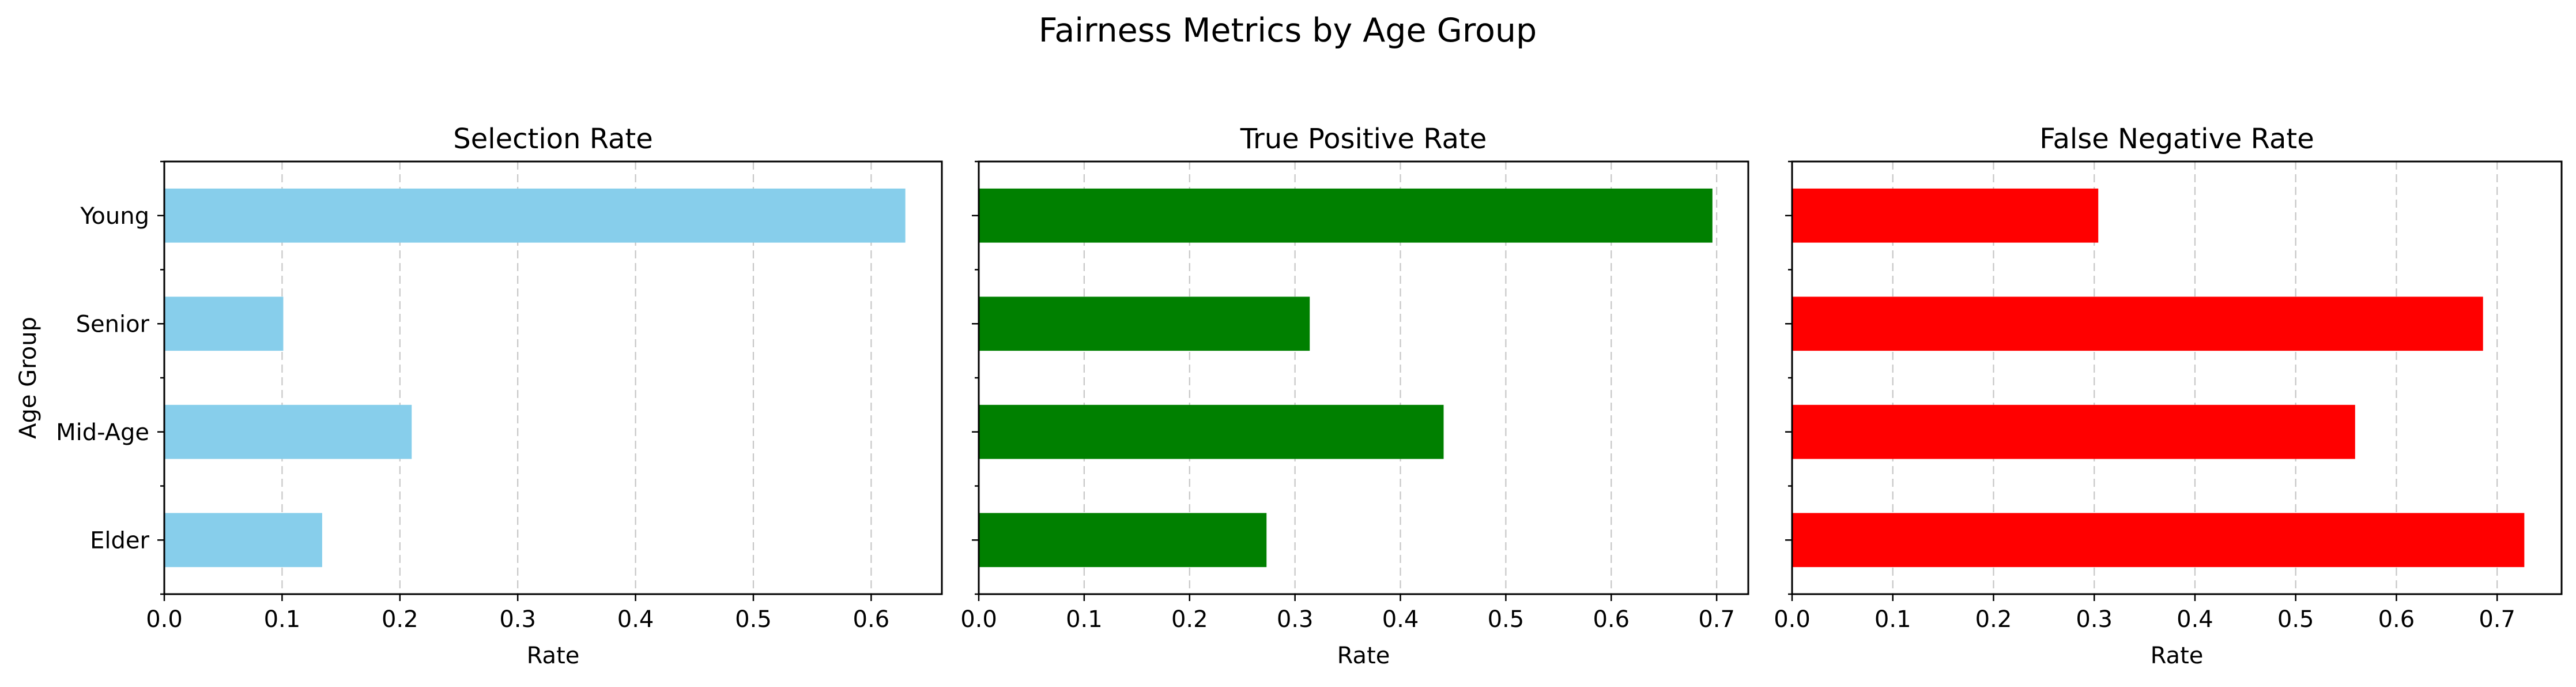 This screenshot has width=2576, height=687. I want to click on y-tick-label: Elder, so click(119, 540).